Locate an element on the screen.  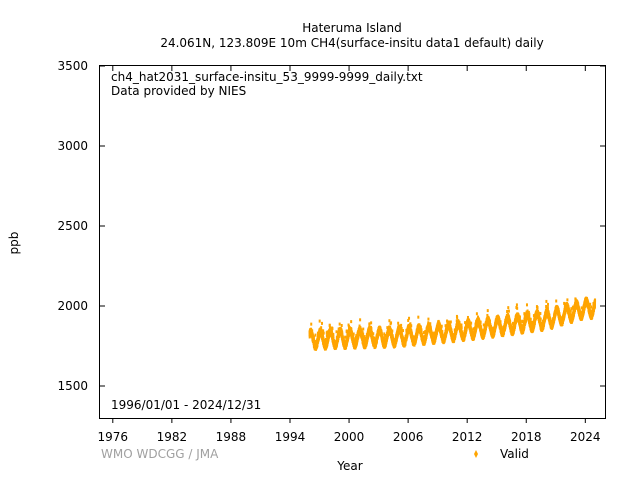
data-points is located at coordinates (452, 323).